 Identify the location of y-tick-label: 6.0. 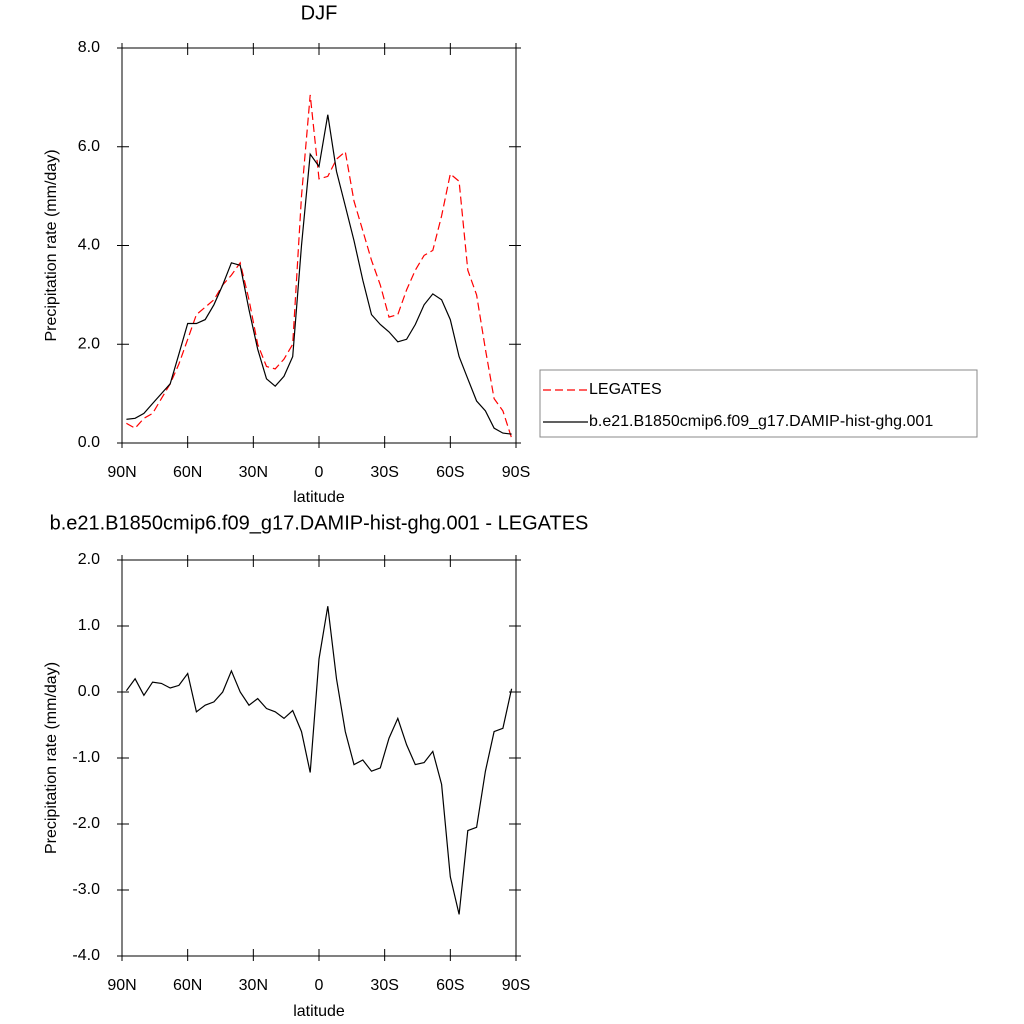
(89, 146).